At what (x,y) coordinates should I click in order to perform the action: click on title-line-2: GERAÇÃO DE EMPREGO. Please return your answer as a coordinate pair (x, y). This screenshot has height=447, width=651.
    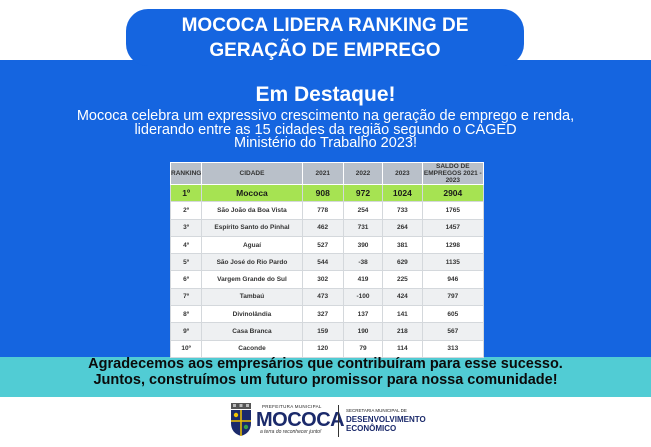
    Looking at the image, I should click on (325, 50).